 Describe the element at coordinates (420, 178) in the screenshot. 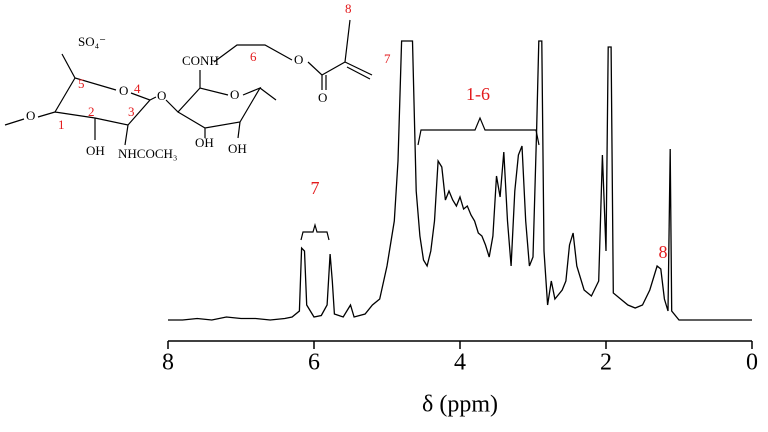

I see `brackets` at that location.